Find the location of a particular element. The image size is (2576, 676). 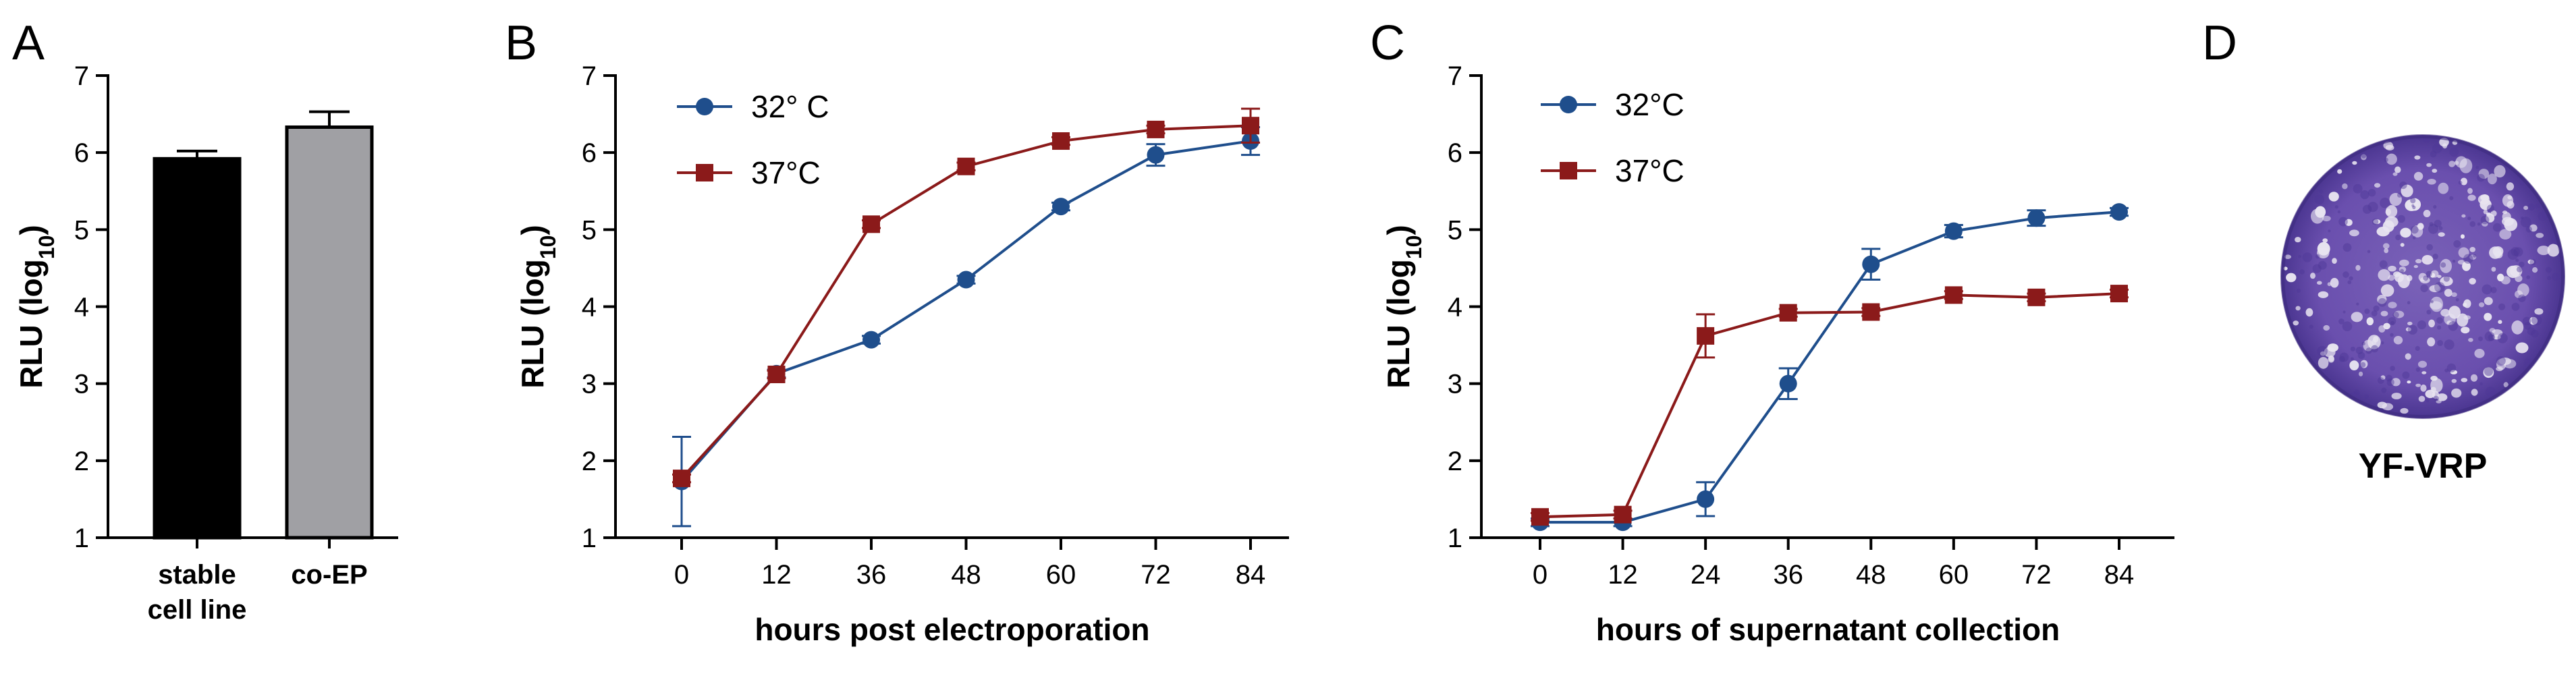

x-tick-label: 12 is located at coordinates (776, 575).